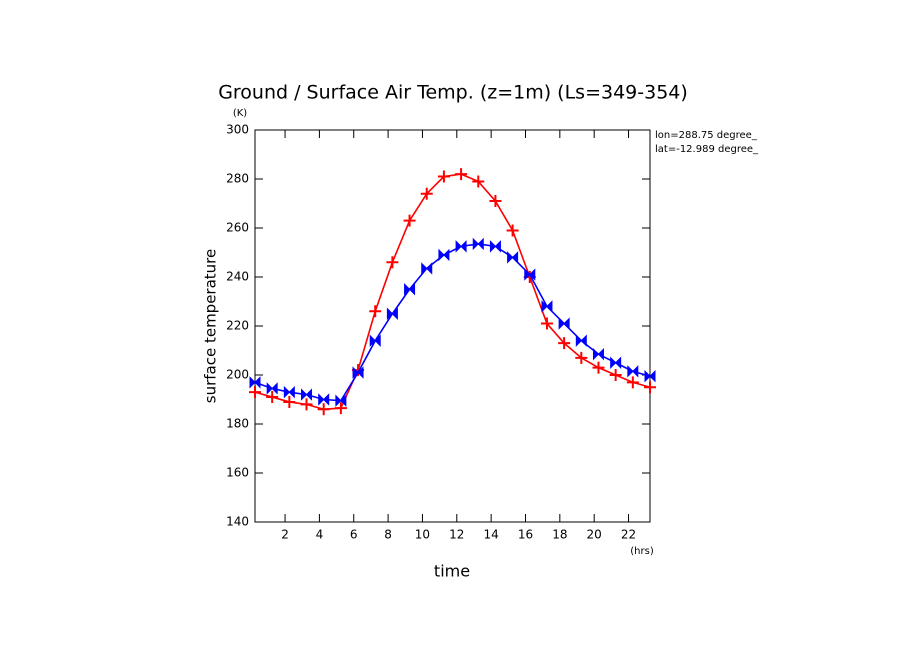 Image resolution: width=904 pixels, height=658 pixels. What do you see at coordinates (320, 535) in the screenshot?
I see `x-tick-label: 4` at bounding box center [320, 535].